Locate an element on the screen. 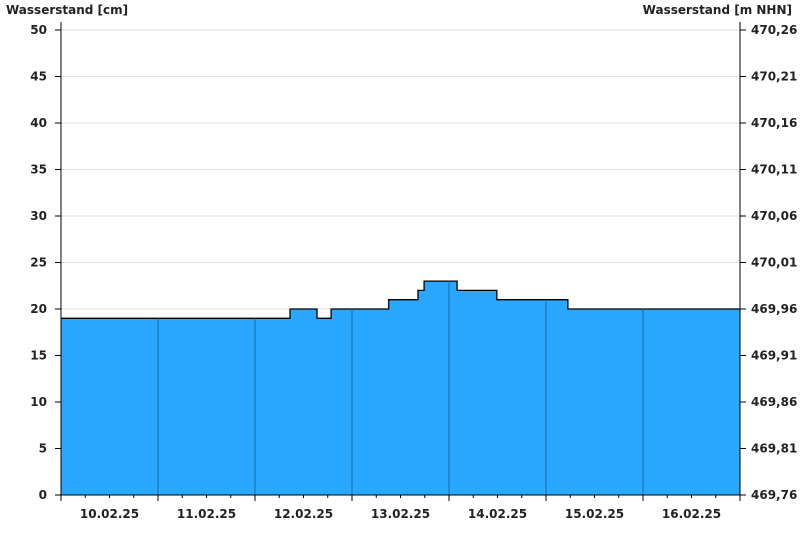  left-tick-label: 5 is located at coordinates (43, 449).